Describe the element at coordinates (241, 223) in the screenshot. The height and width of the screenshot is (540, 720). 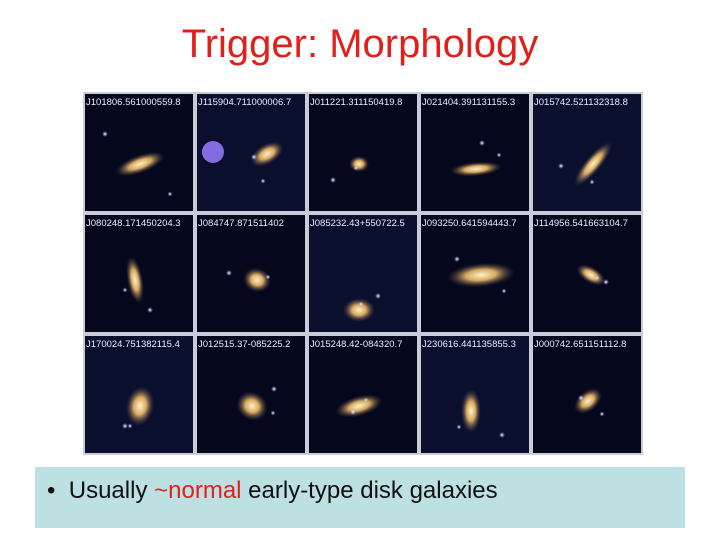
I see `panel-label: J084747.871511402` at that location.